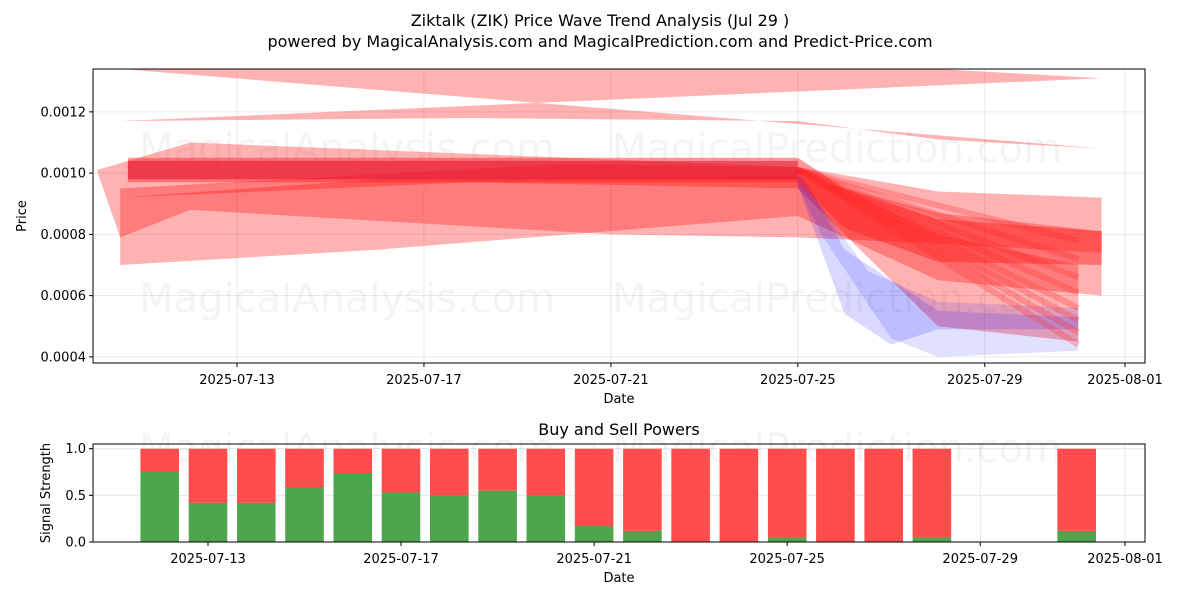 The width and height of the screenshot is (1200, 604). I want to click on signal-x-tick-label: 2025-07-17, so click(401, 559).